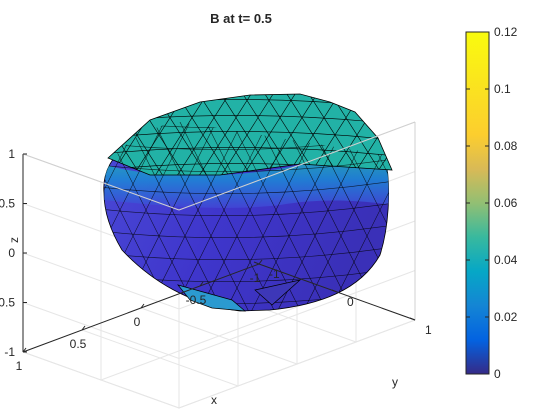 Image resolution: width=560 pixels, height=420 pixels. What do you see at coordinates (7, 303) in the screenshot?
I see `z-tick-label: -0.5` at bounding box center [7, 303].